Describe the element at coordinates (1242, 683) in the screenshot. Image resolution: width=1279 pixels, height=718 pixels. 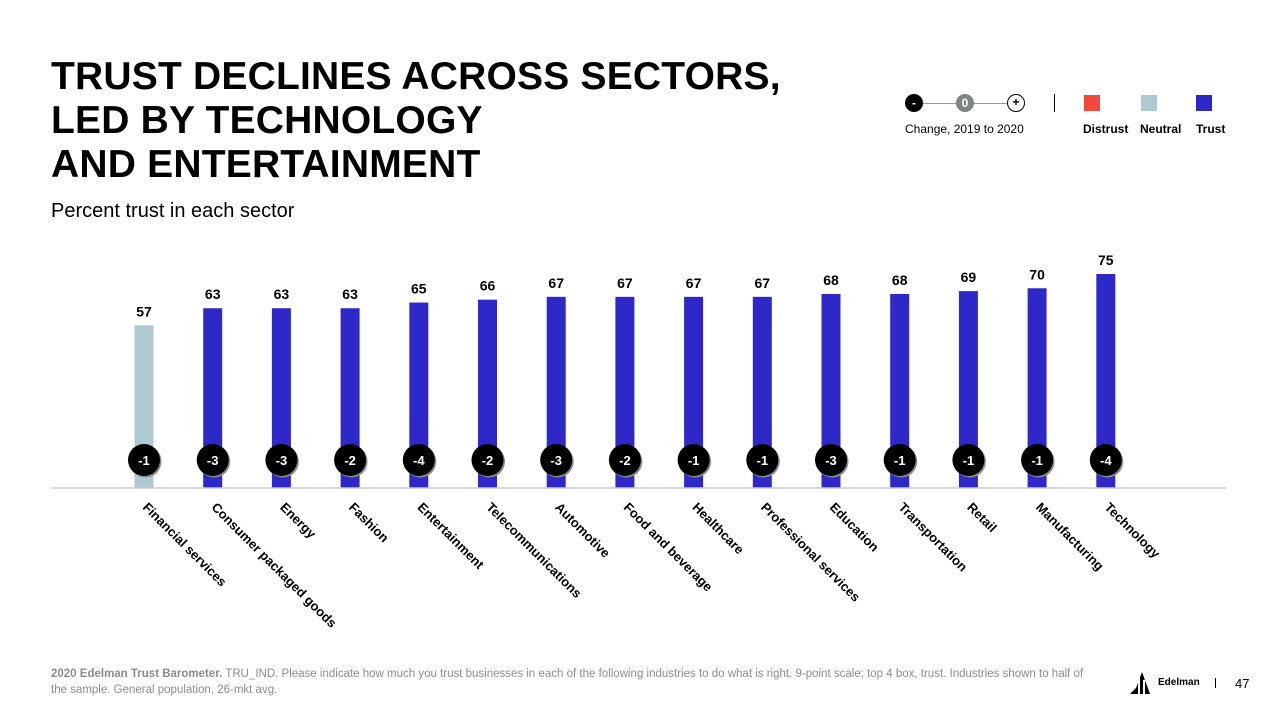
I see `page-number: 47` at that location.